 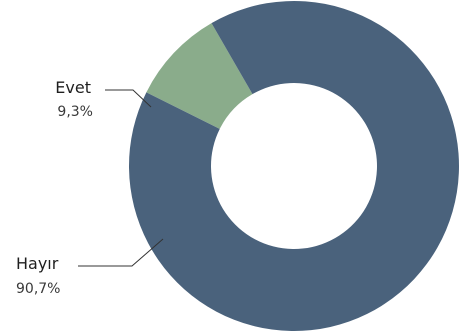 I want to click on label-evet: Evet, so click(x=73, y=87).